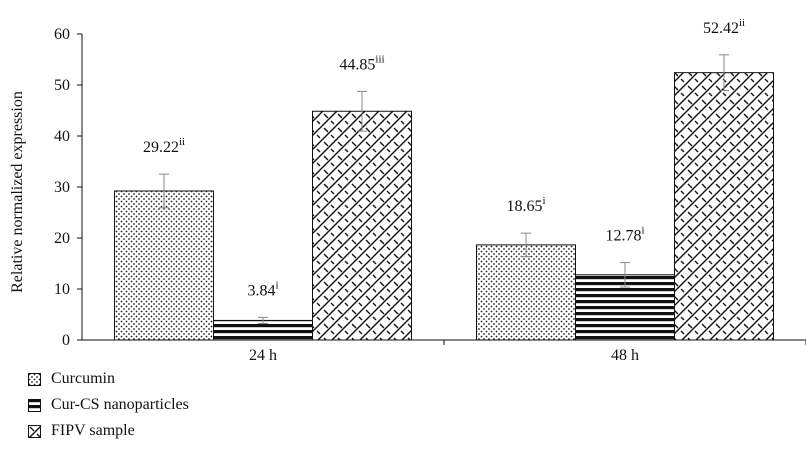 This screenshot has height=466, width=806. What do you see at coordinates (93, 431) in the screenshot?
I see `legend-label: FIPV sample` at bounding box center [93, 431].